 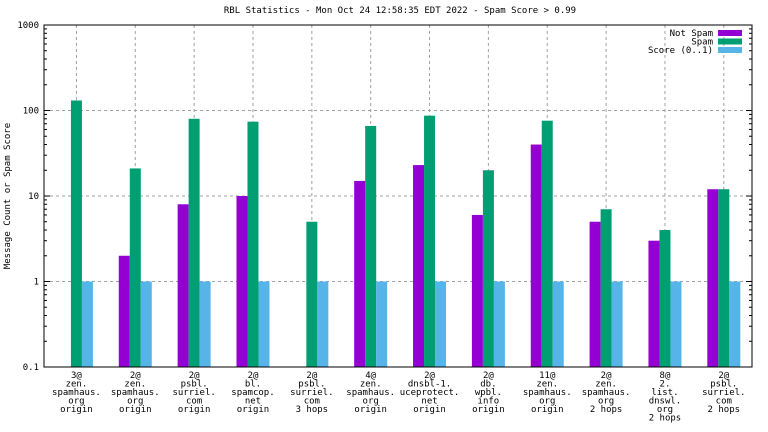 I want to click on y-tick-labels: 0.1 1 10 100 1000, so click(x=28, y=197).